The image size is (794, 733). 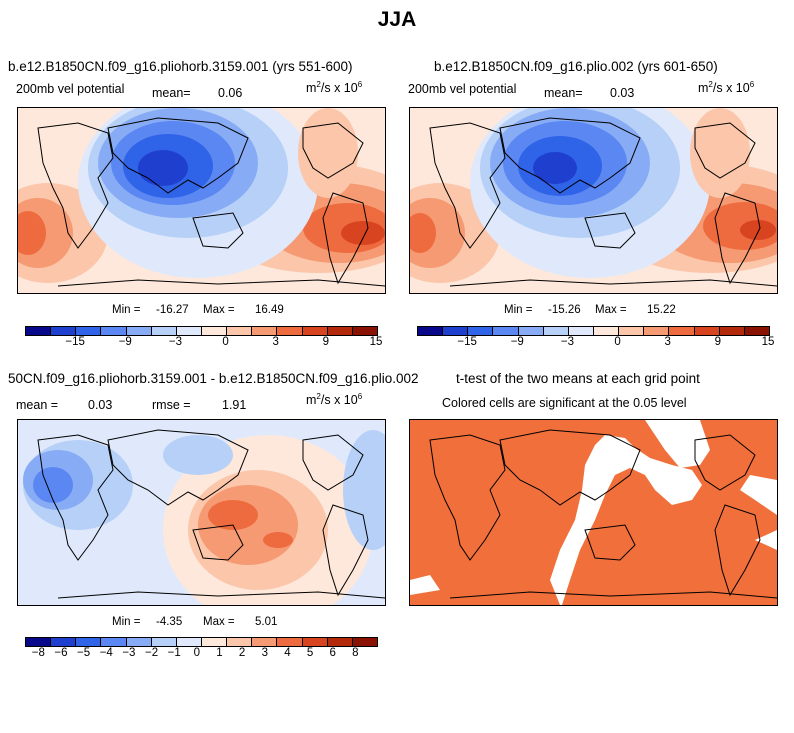 I want to click on colorbar-tick-label: −6, so click(x=61, y=653).